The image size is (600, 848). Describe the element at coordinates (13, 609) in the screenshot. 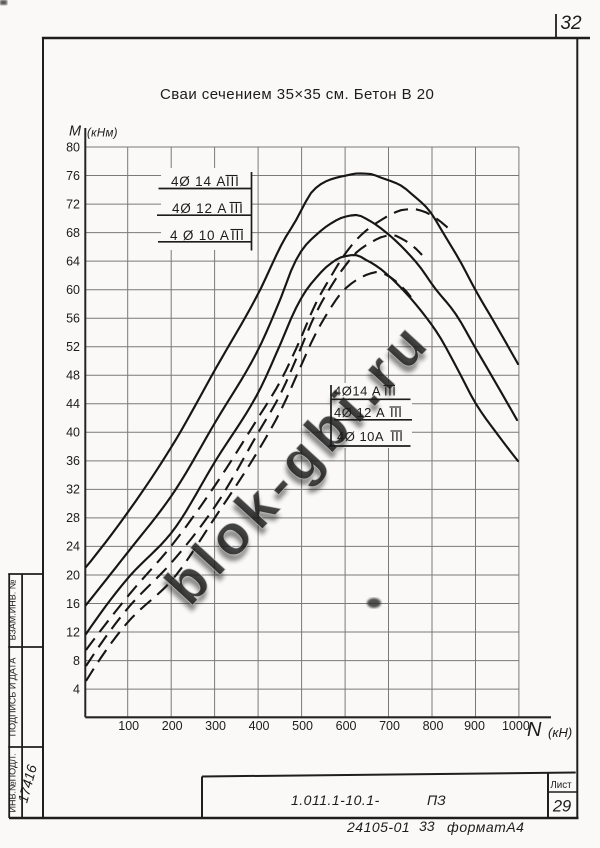

I see `svg-text: ВЗАМ.ИНВ. №` at that location.